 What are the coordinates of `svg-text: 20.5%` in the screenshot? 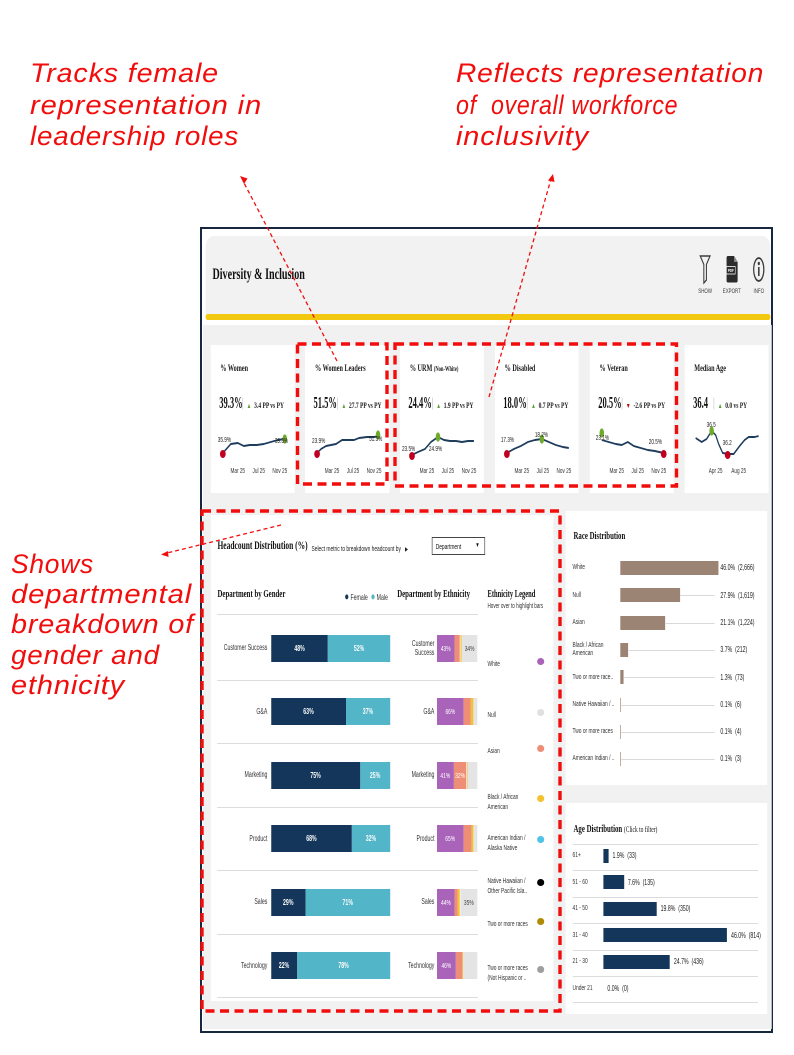 It's located at (655, 442).